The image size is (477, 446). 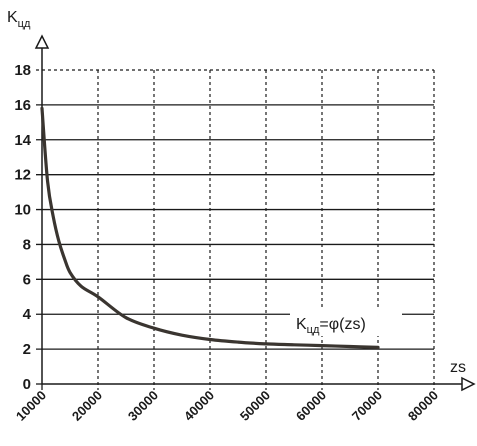 I want to click on y-tick-label: 16, so click(x=22, y=105).